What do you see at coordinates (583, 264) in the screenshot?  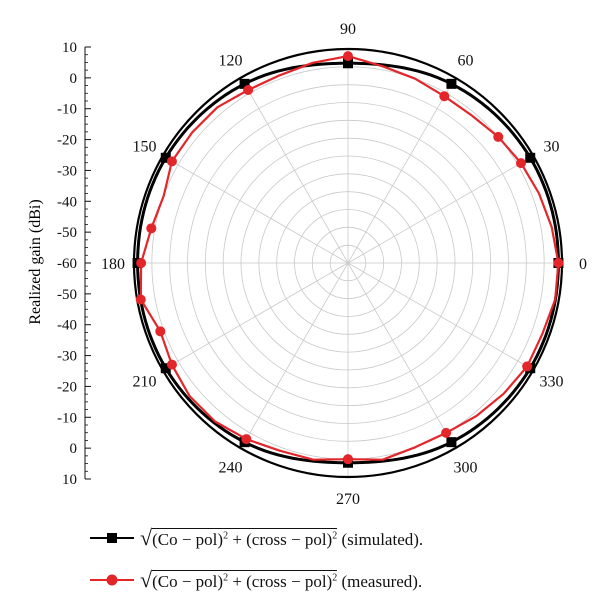 I see `angle-tick-label: 0` at bounding box center [583, 264].